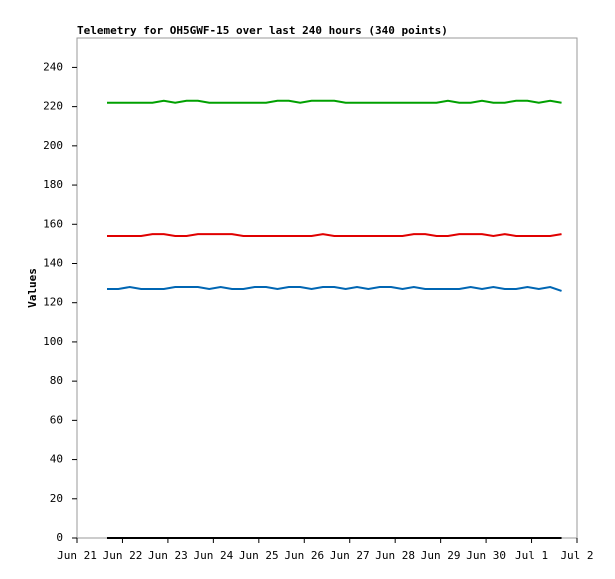 Image resolution: width=615 pixels, height=579 pixels. I want to click on x-tick-label: Jun 24, so click(213, 555).